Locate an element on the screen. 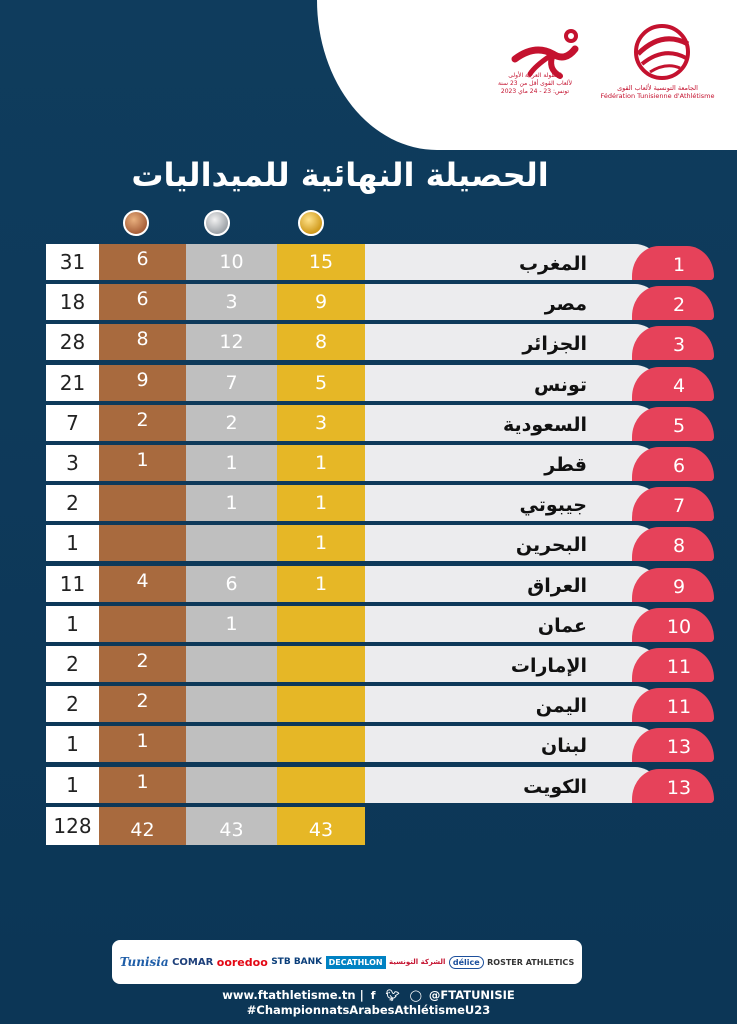 This screenshot has height=1024, width=737. sponsor-logo: Tunisia is located at coordinates (144, 962).